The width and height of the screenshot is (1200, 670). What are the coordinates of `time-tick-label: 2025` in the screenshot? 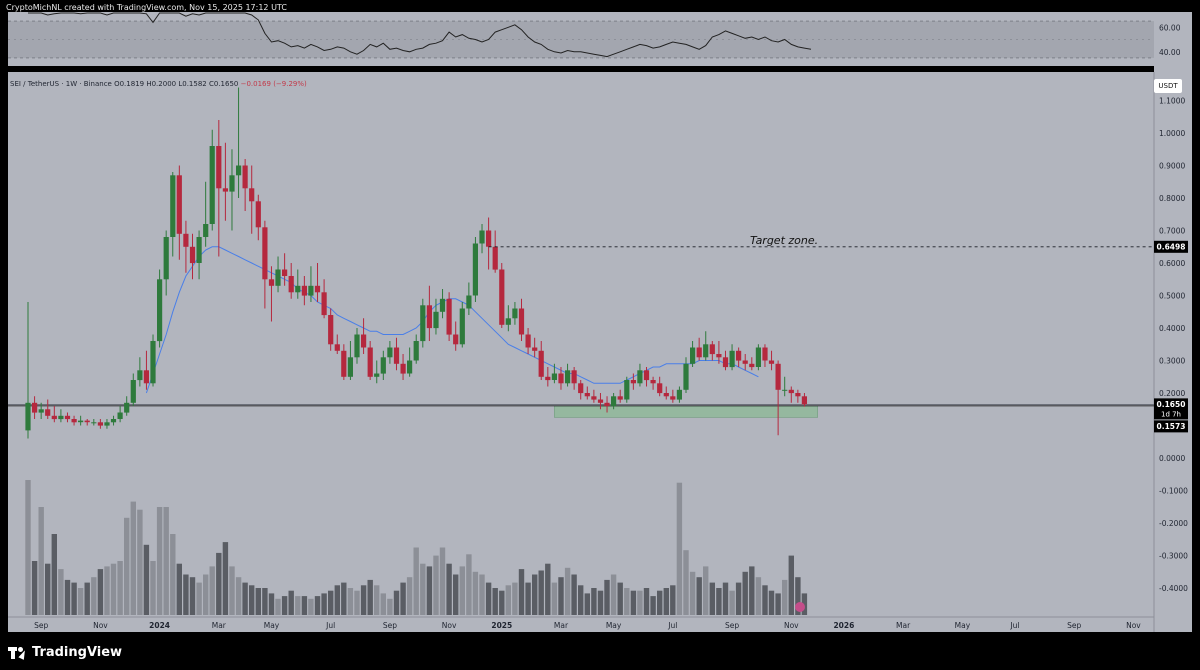 It's located at (501, 625).